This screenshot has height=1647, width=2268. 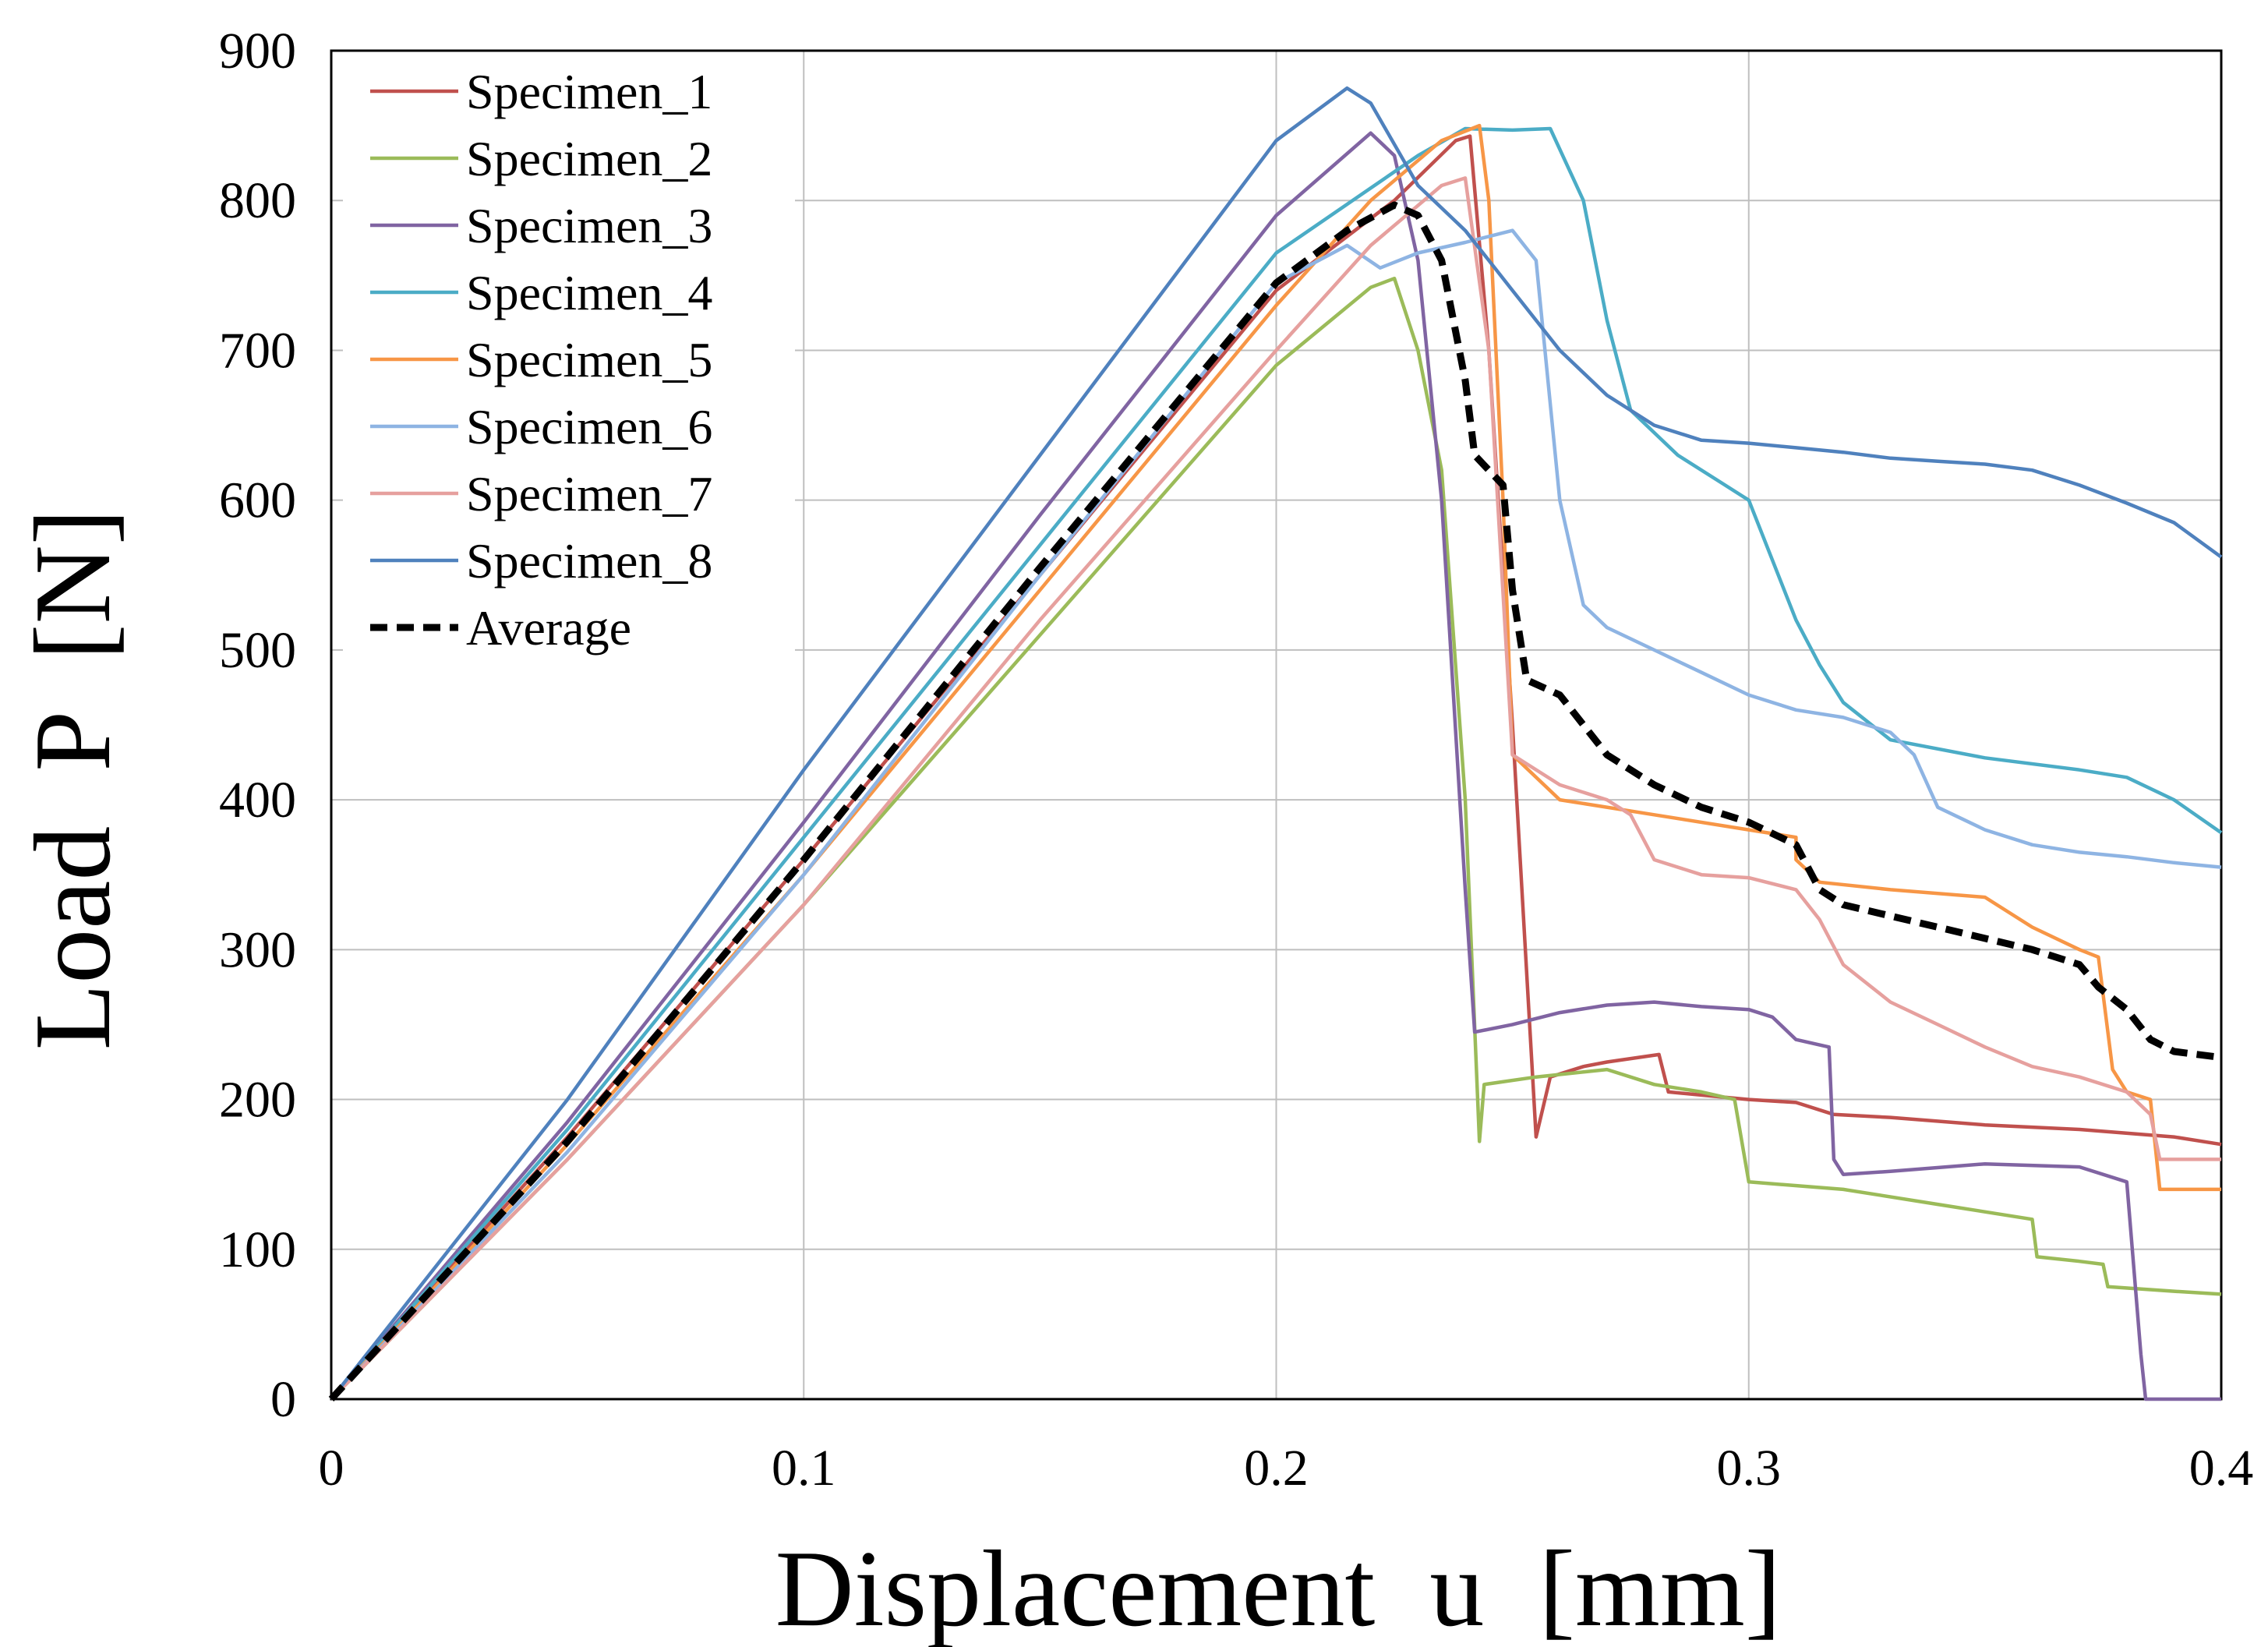 What do you see at coordinates (589, 493) in the screenshot?
I see `legend-label: Specimen_7` at bounding box center [589, 493].